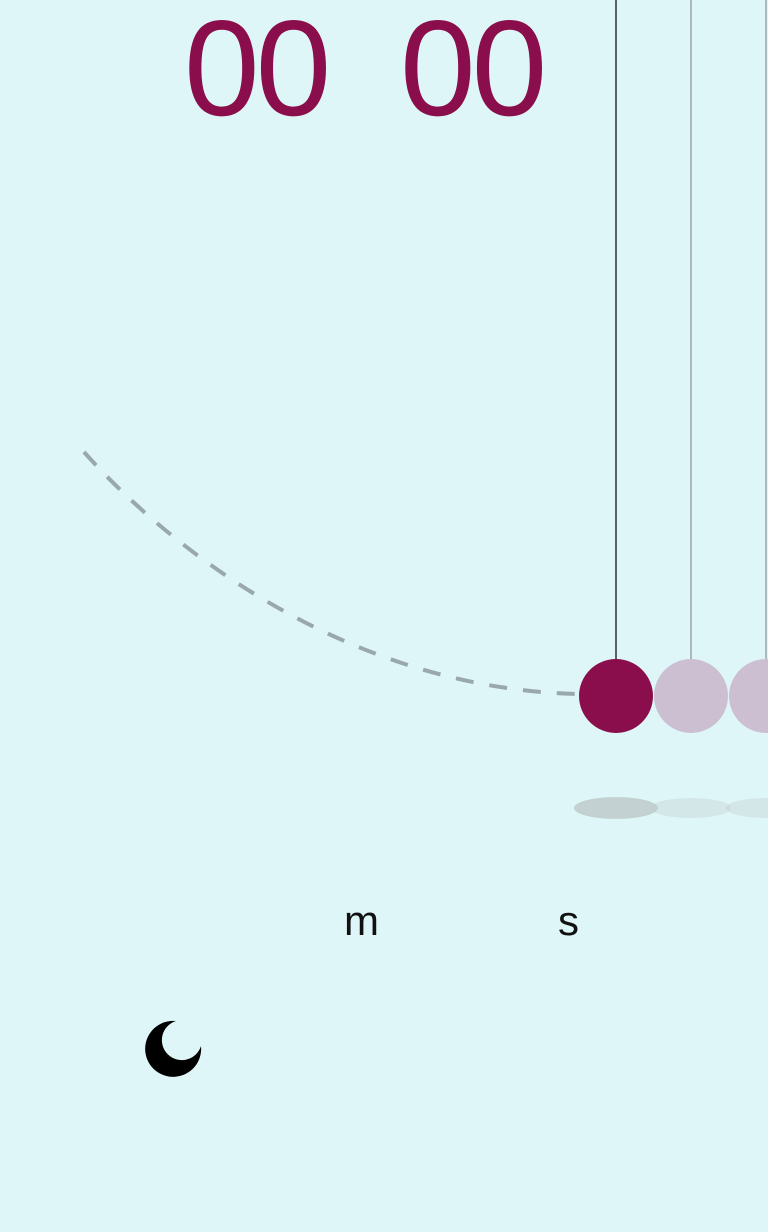 This screenshot has height=1232, width=768. Describe the element at coordinates (361, 920) in the screenshot. I see `minutes-unit: m` at that location.